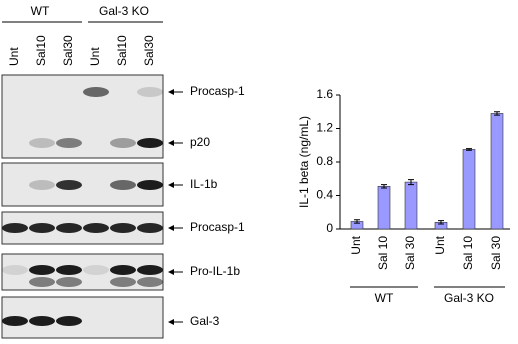  I want to click on y-tick-label: 1.2, so click(324, 128).